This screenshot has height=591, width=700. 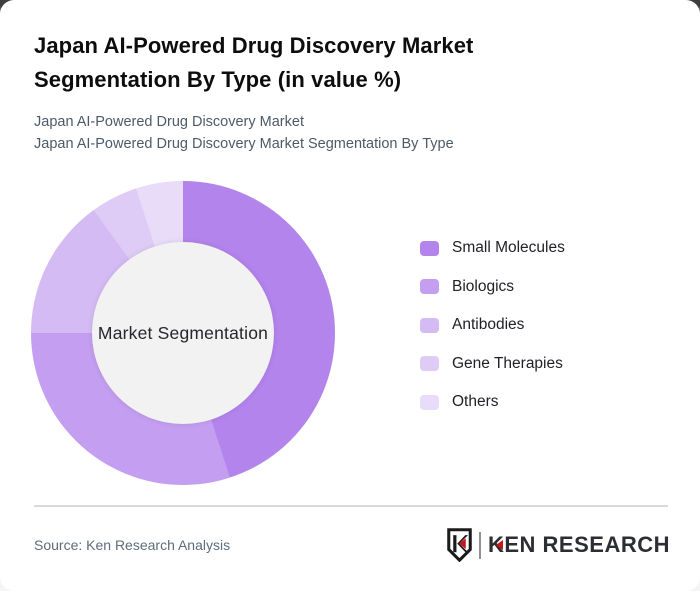 I want to click on logo-letter-k: K, so click(x=496, y=544).